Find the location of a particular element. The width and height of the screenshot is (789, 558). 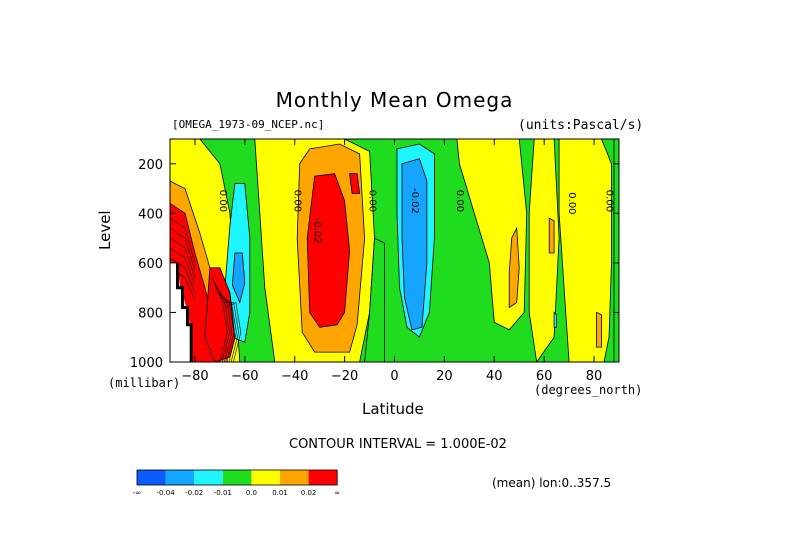

colorbar-frame is located at coordinates (237, 477).